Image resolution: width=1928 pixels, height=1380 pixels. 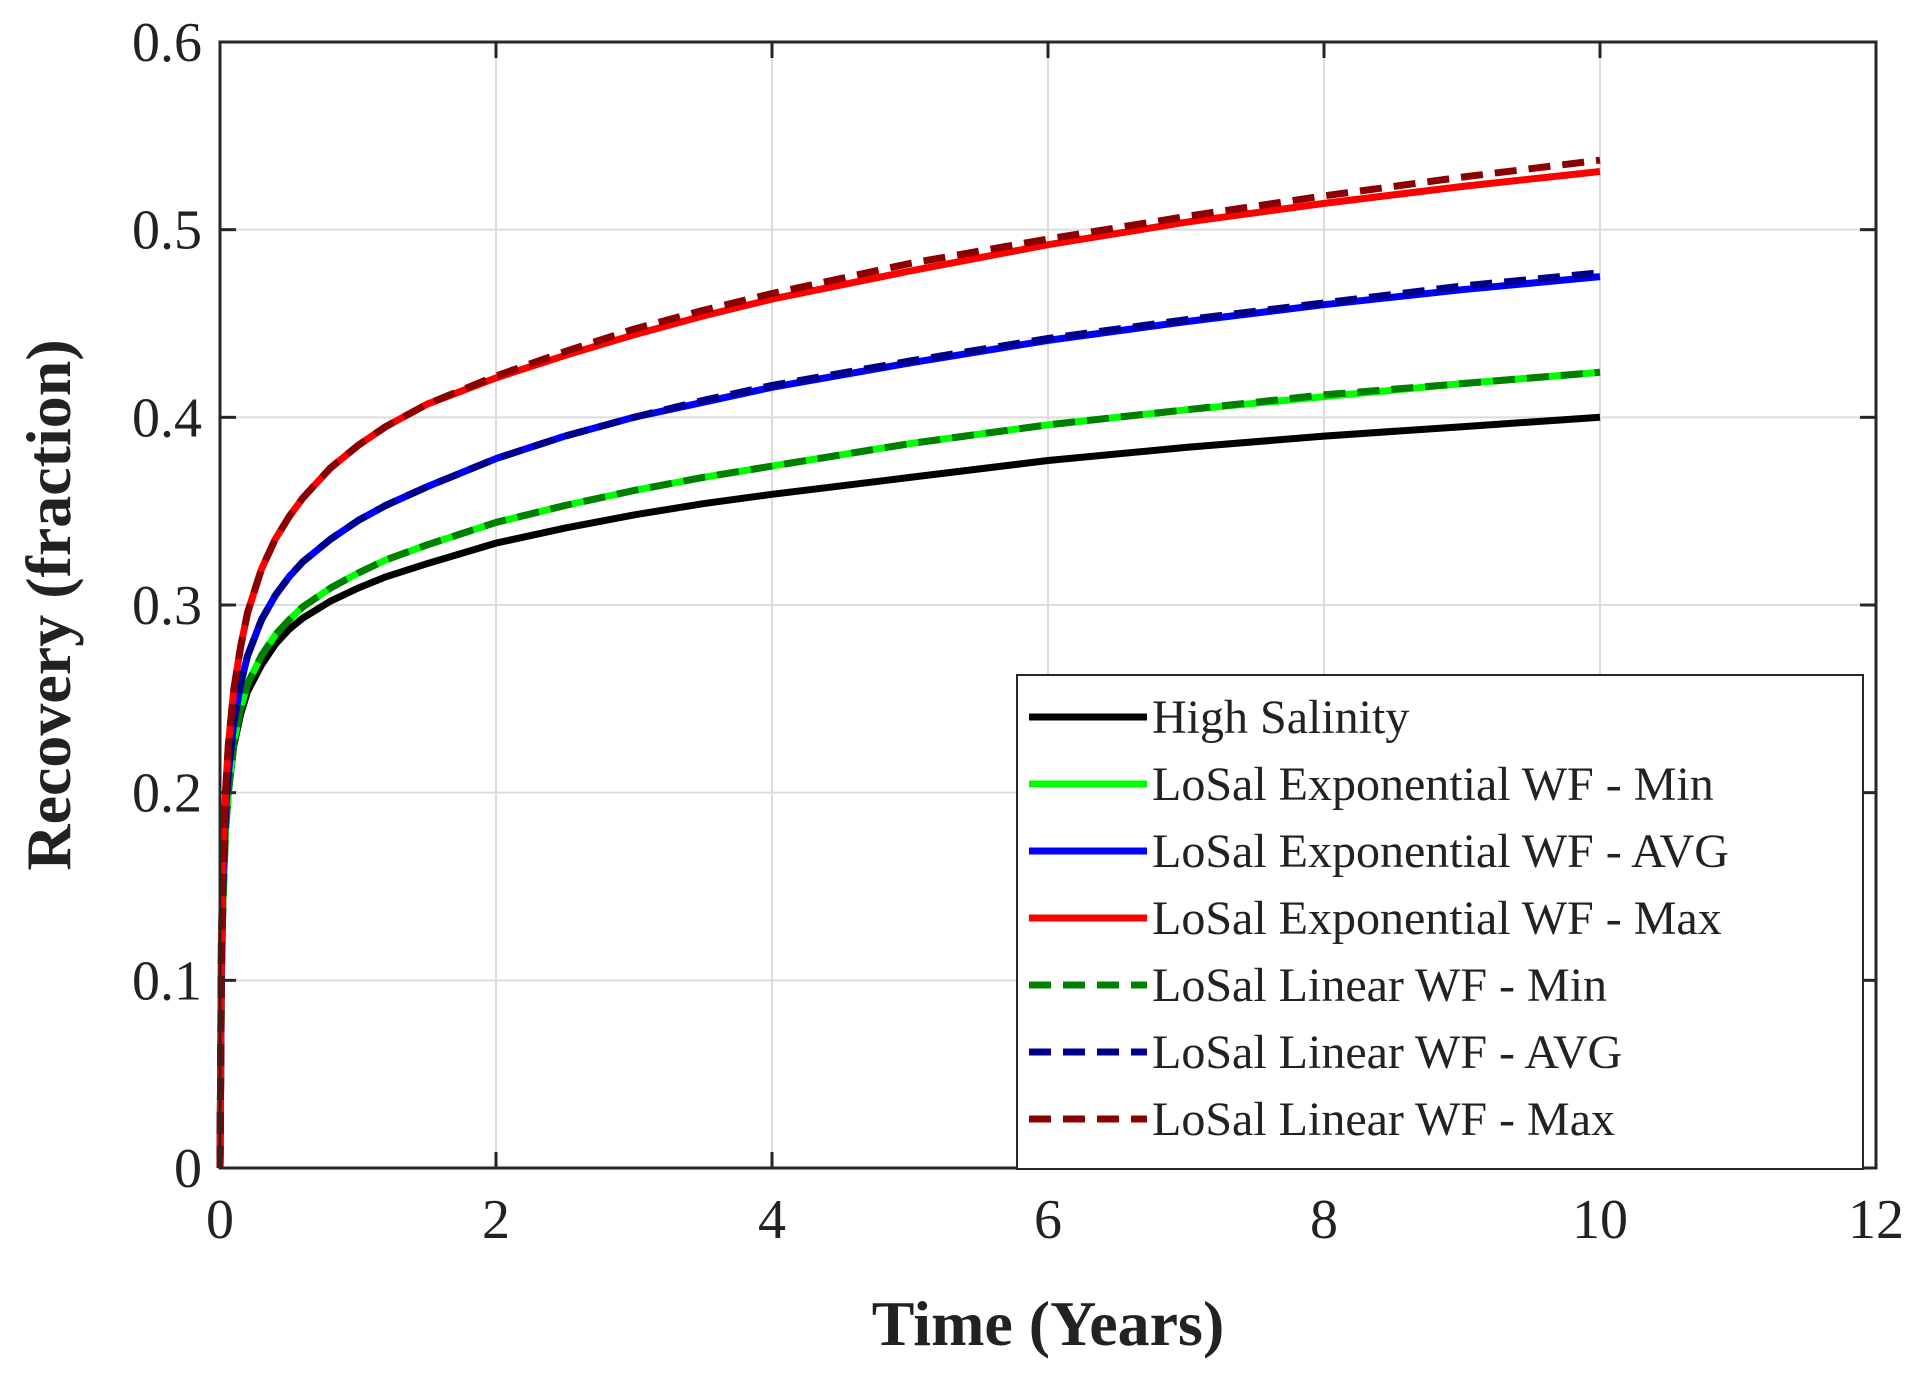 I want to click on y-tick-label: 0.1, so click(x=167, y=981).